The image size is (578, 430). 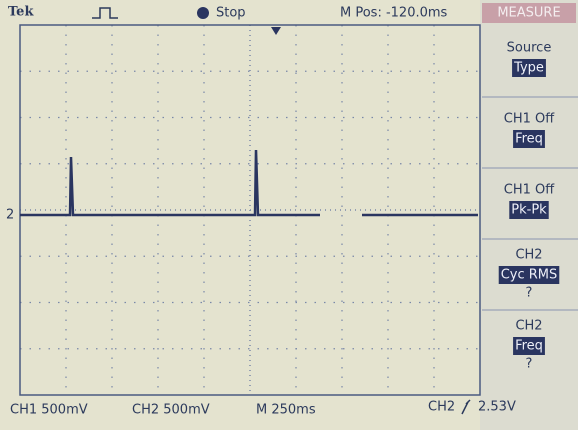 I want to click on ch1-scale: CH1 500mV, so click(x=49, y=410).